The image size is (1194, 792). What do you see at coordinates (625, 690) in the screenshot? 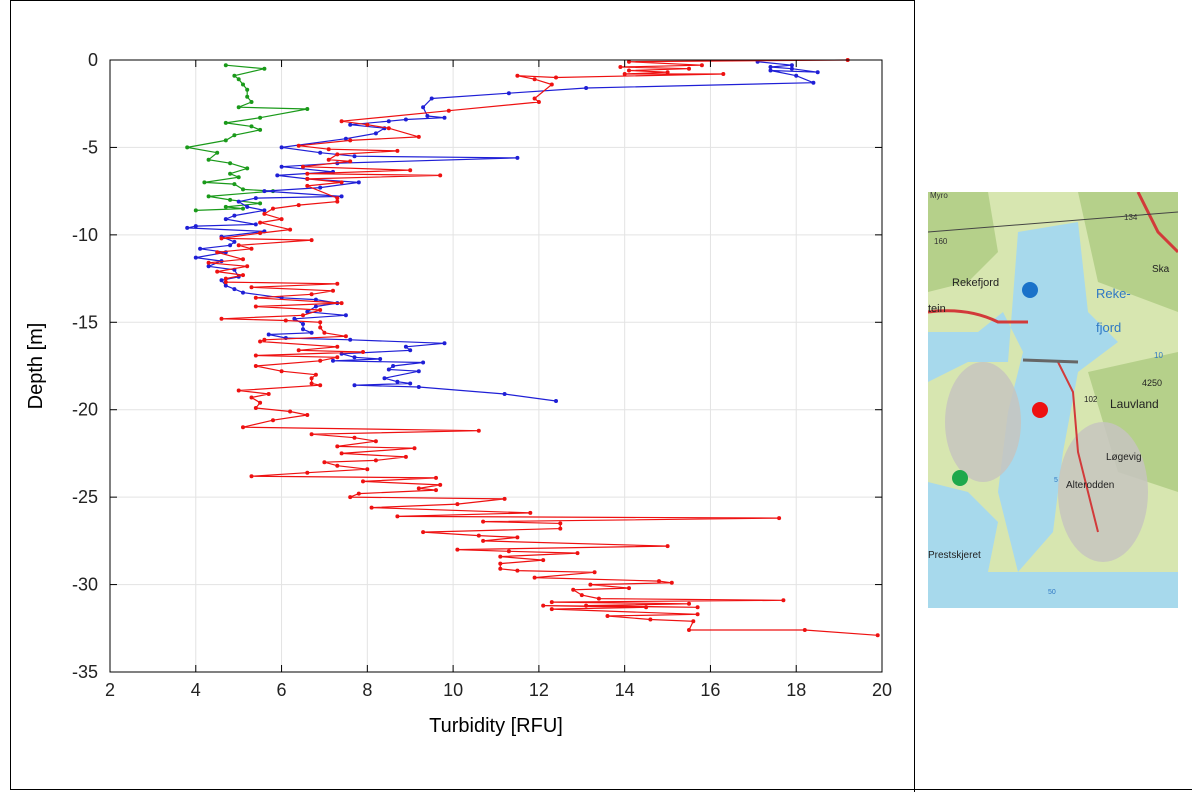
I see `x-tick-label: 14` at bounding box center [625, 690].